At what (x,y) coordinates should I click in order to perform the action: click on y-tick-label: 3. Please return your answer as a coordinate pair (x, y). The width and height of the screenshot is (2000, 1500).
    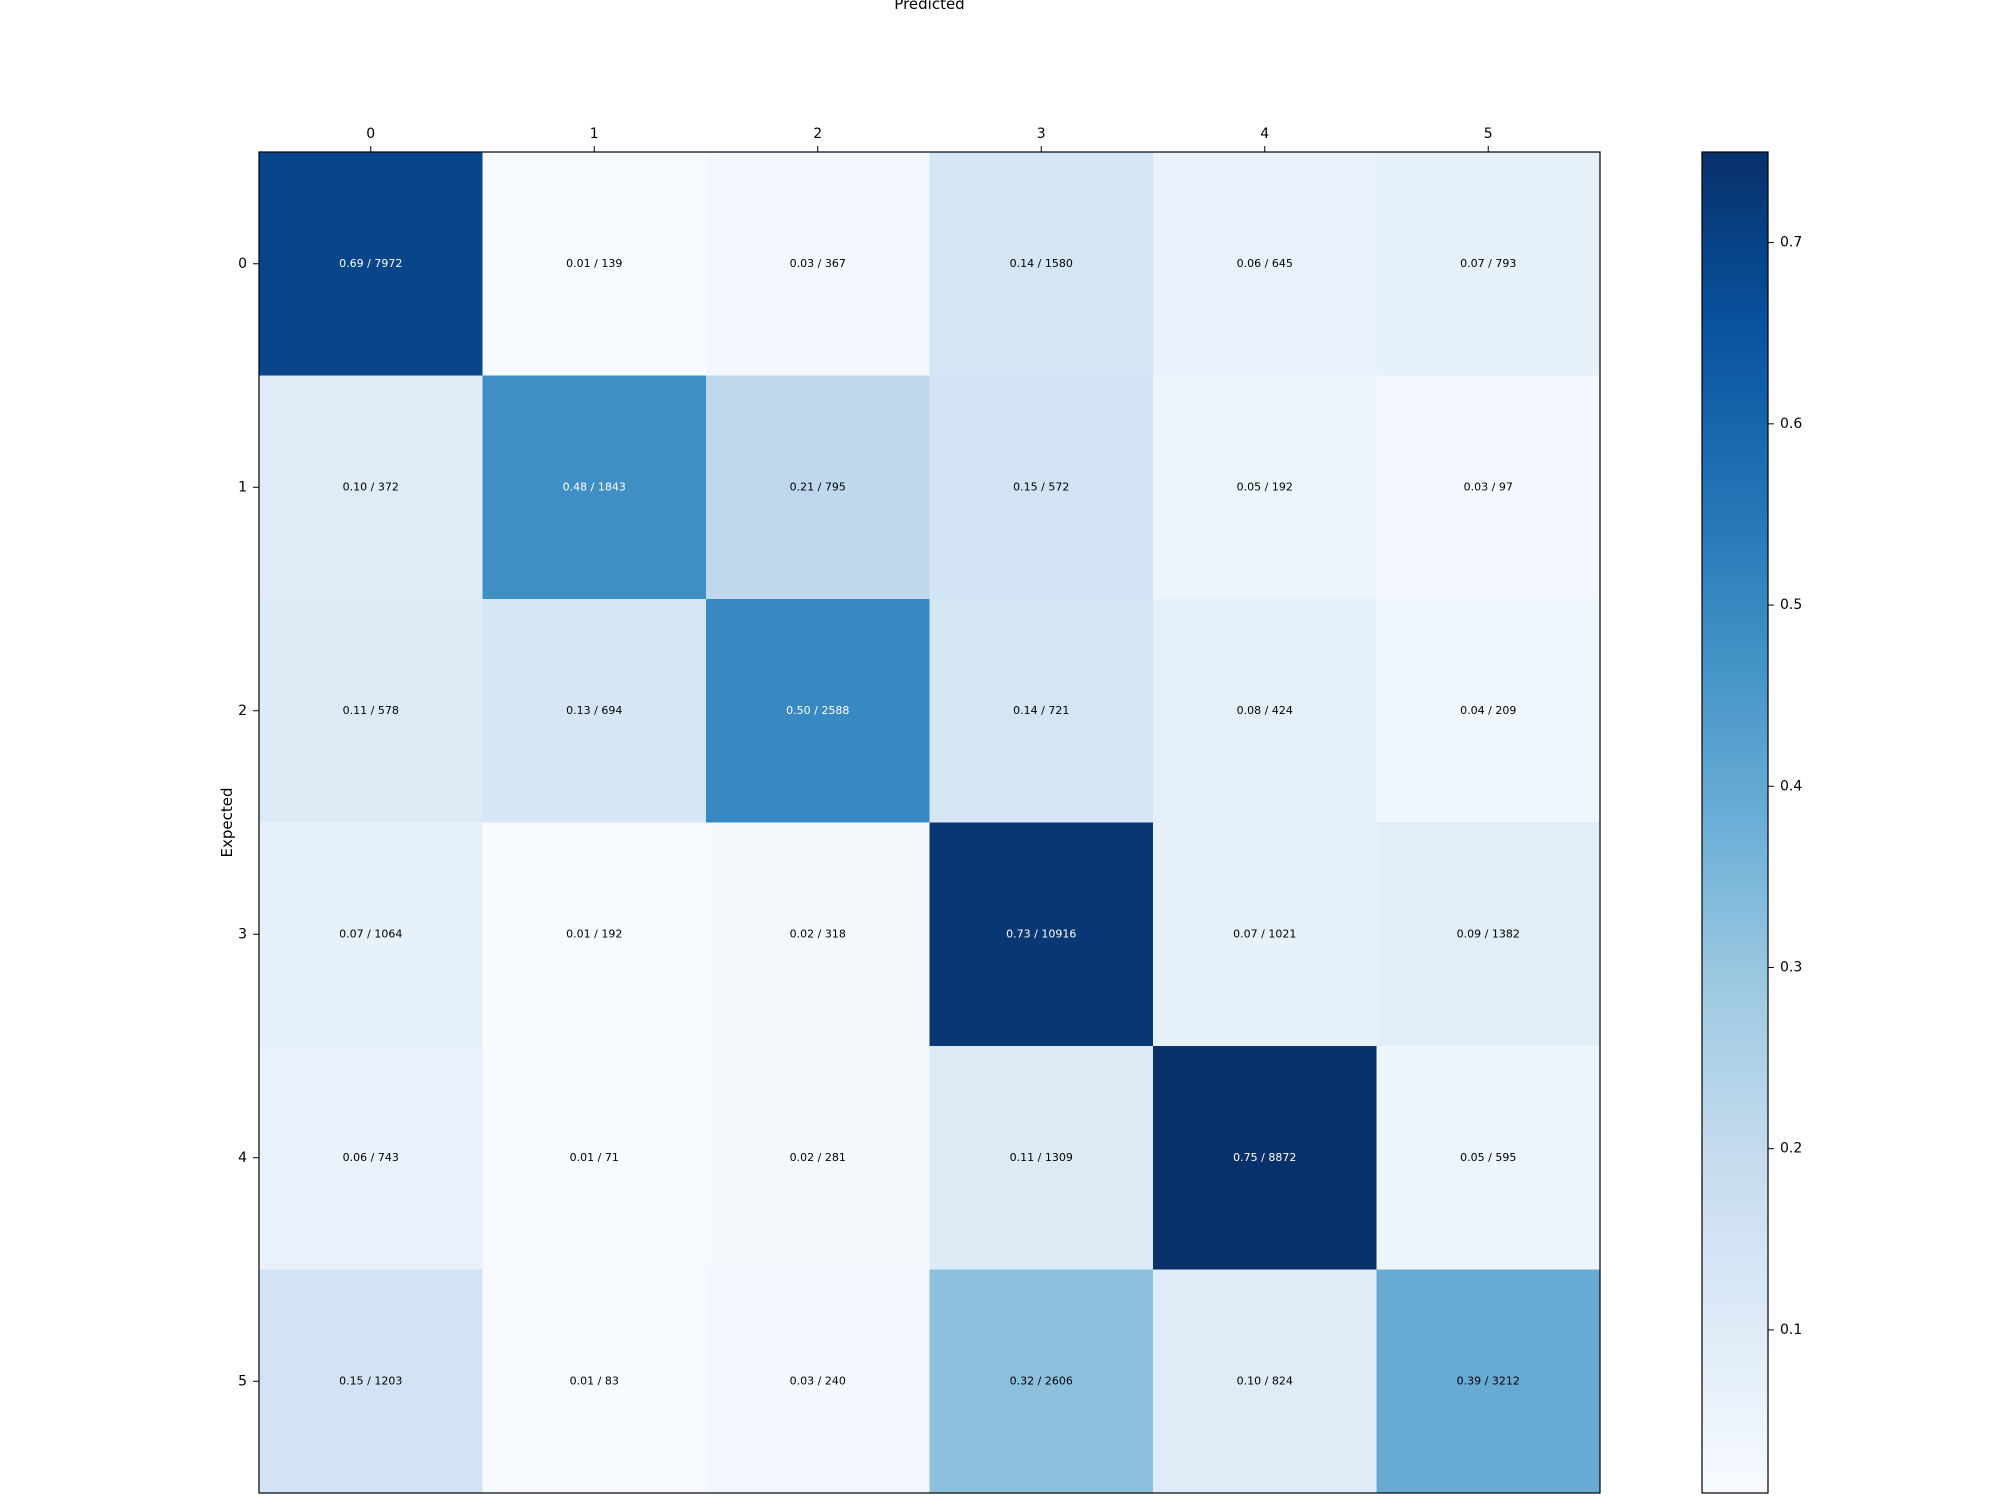
    Looking at the image, I should click on (242, 934).